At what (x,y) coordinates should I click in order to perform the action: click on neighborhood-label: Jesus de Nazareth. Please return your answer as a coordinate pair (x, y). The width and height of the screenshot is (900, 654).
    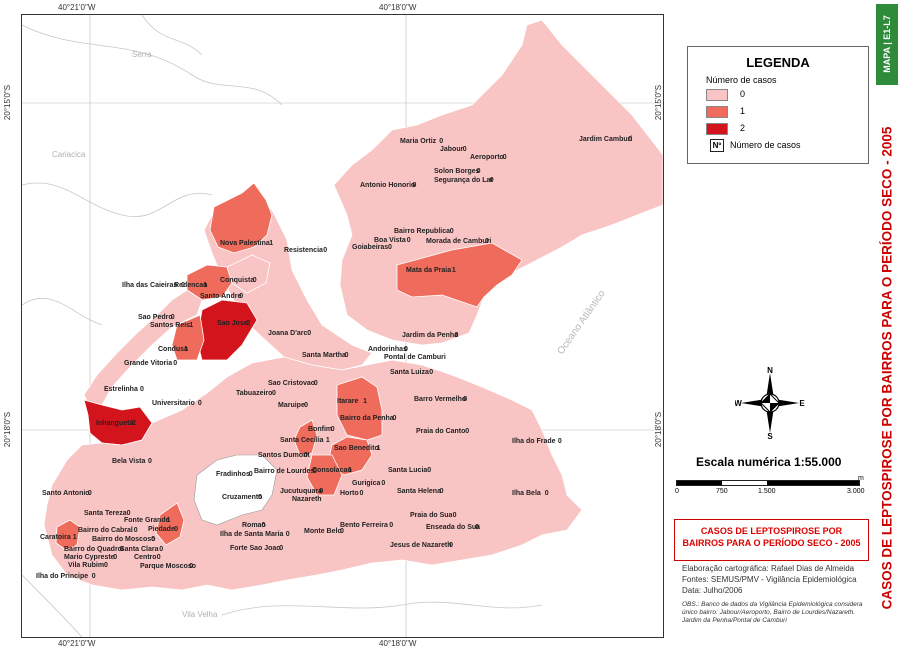
    Looking at the image, I should click on (420, 545).